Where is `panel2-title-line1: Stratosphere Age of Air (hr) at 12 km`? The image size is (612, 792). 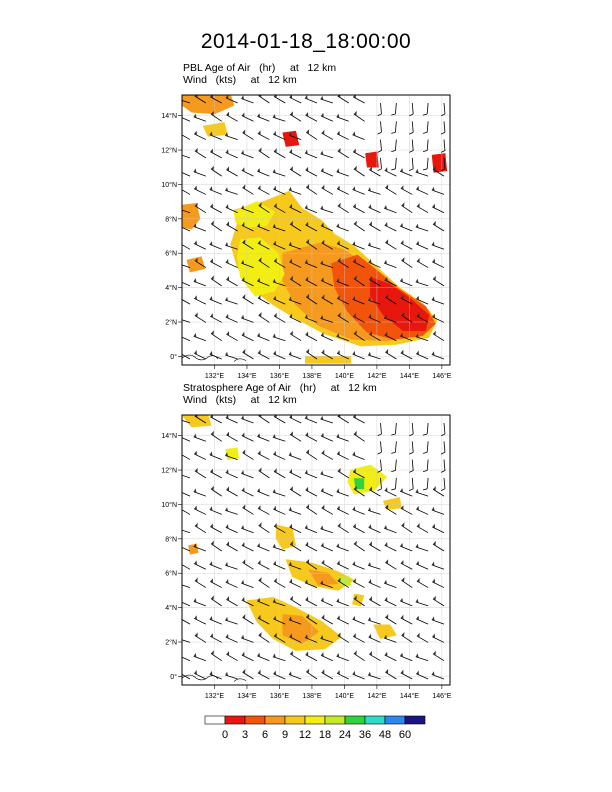 panel2-title-line1: Stratosphere Age of Air (hr) at 12 km is located at coordinates (280, 388).